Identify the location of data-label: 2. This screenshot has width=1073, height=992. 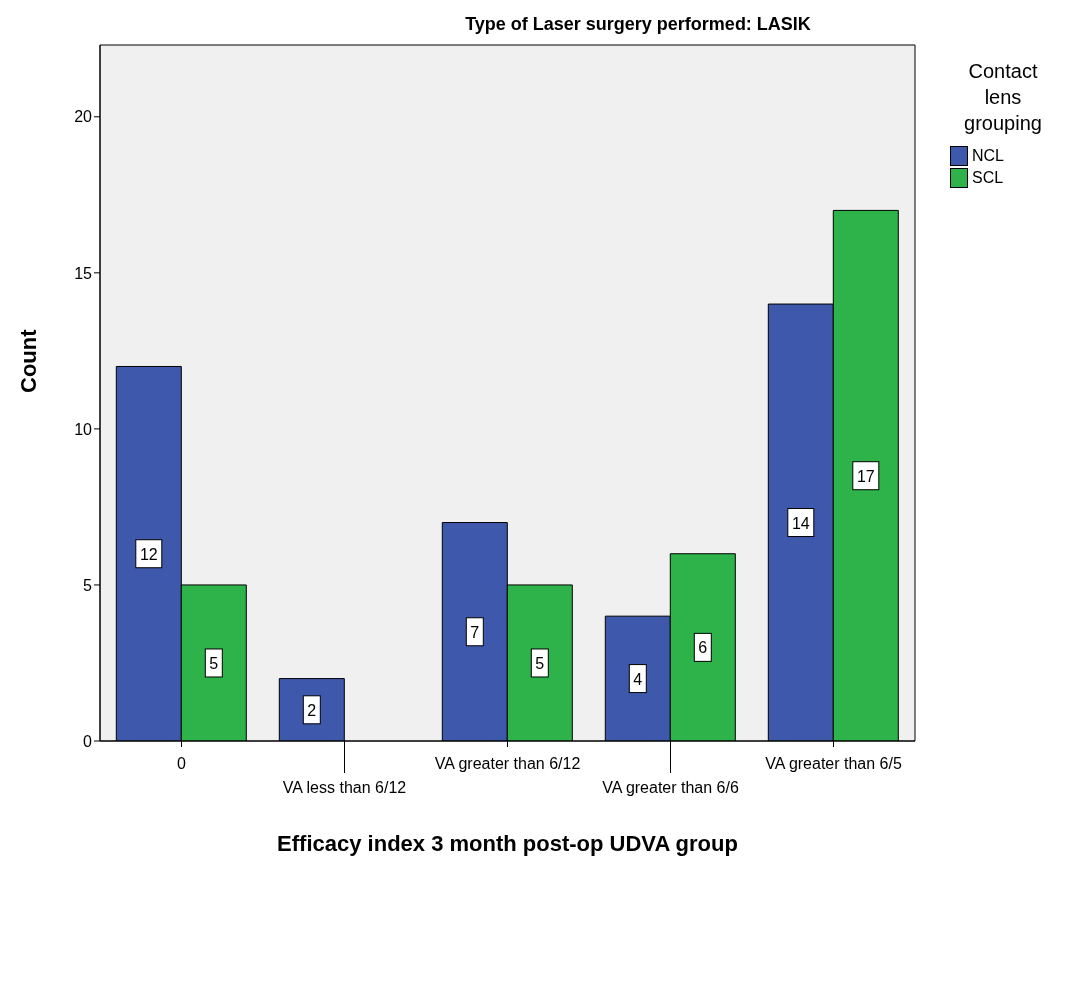
(312, 710).